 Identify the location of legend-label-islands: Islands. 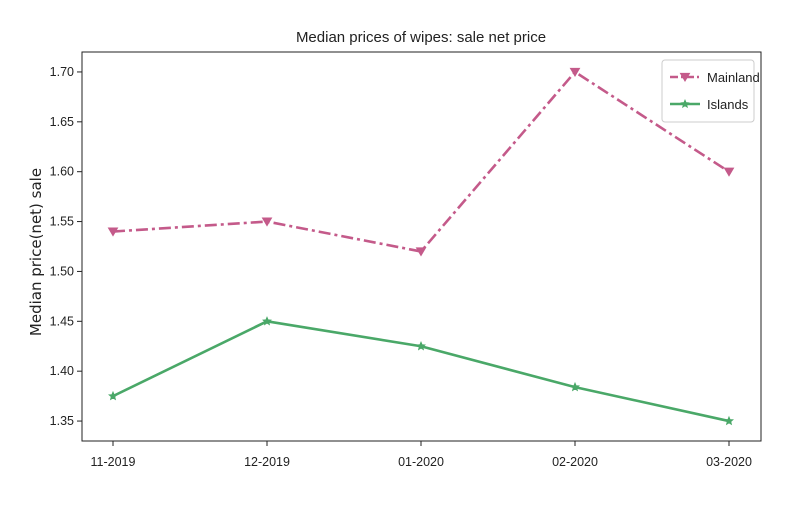
(728, 104).